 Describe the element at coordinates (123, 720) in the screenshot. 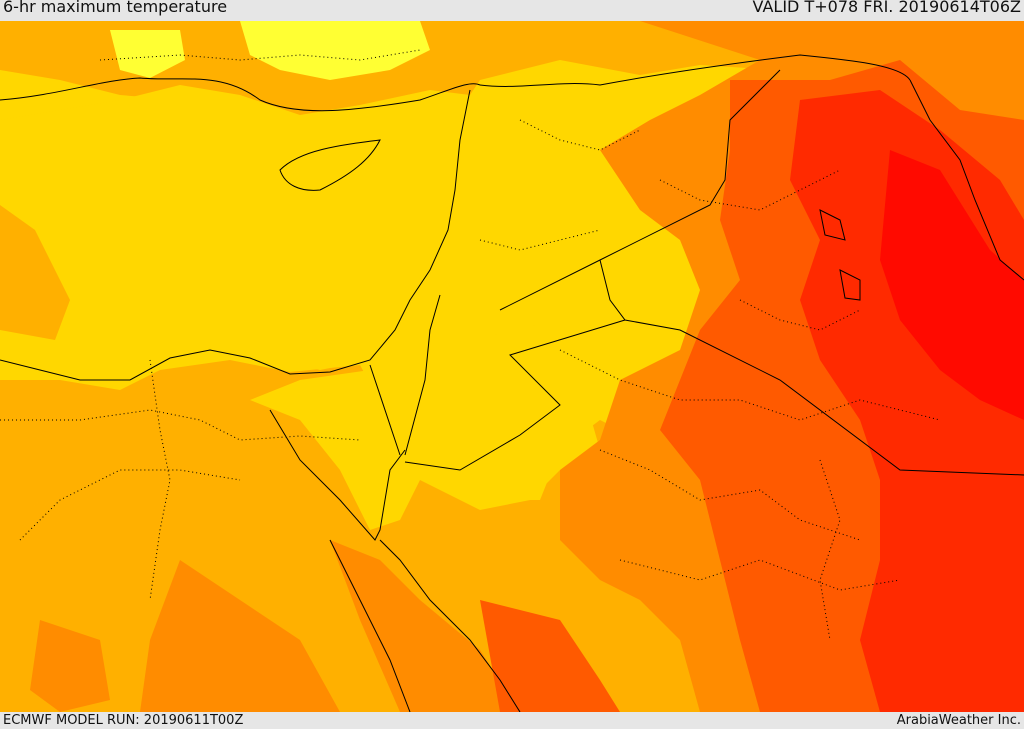

I see `model-run: ECMWF MODEL RUN: 20190611T00Z` at that location.